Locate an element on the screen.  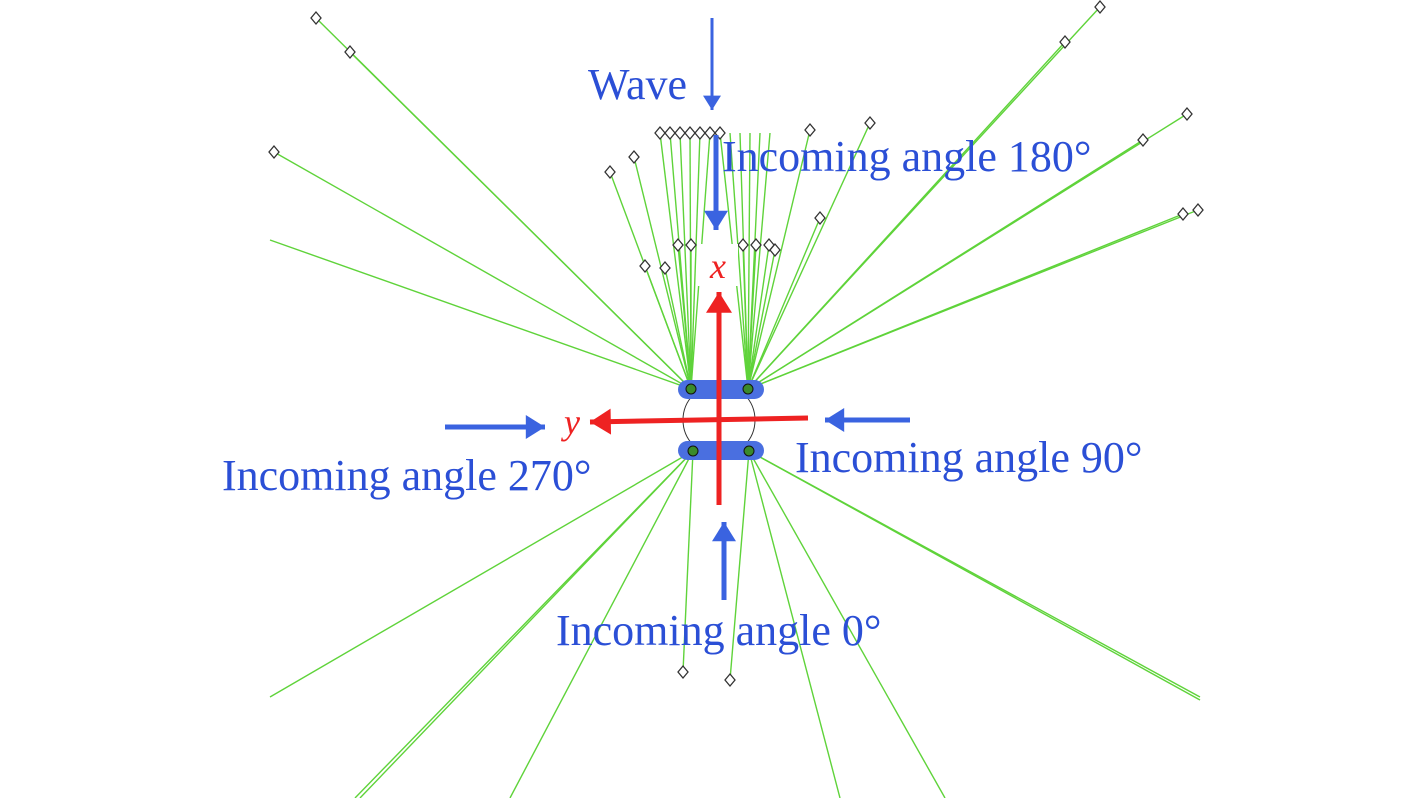
angle-180-label: Incoming angle 180° is located at coordinates (907, 156).